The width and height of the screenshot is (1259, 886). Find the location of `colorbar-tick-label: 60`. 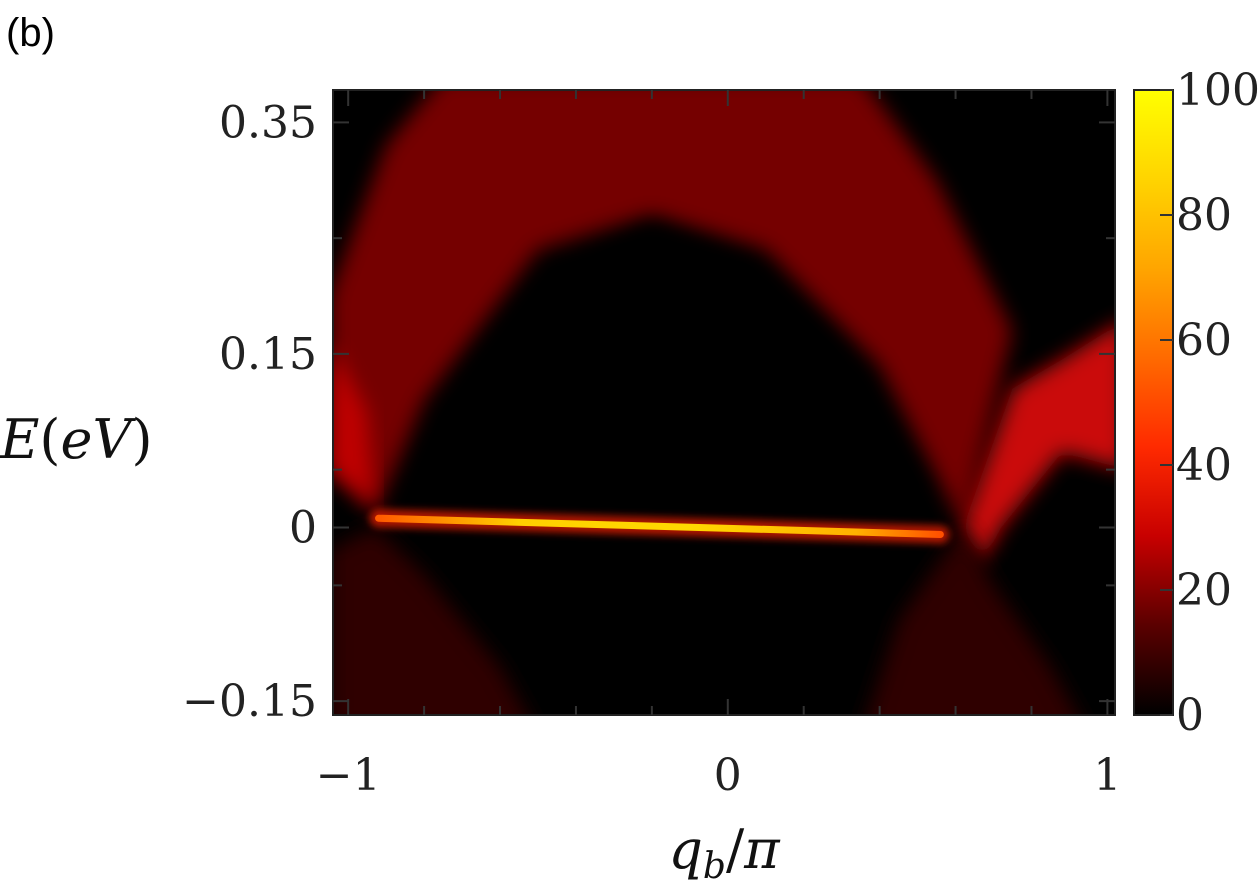

colorbar-tick-label: 60 is located at coordinates (1204, 340).